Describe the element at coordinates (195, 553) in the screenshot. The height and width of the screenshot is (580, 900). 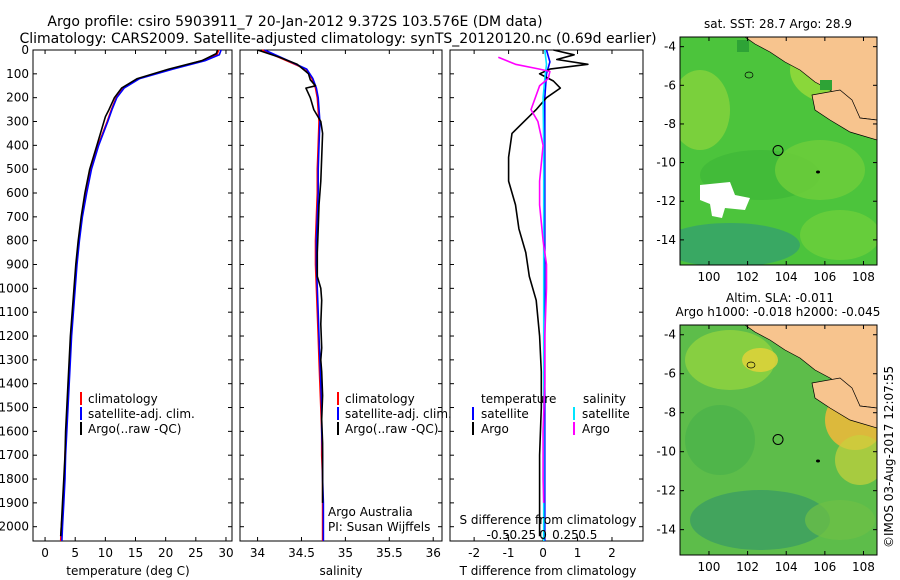
I see `x-tick-label: 25` at that location.